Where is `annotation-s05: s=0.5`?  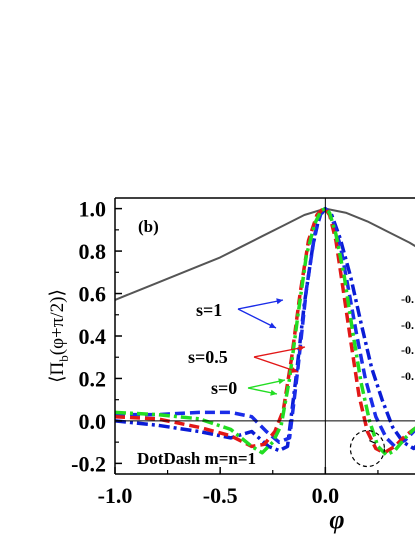 annotation-s05: s=0.5 is located at coordinates (208, 357).